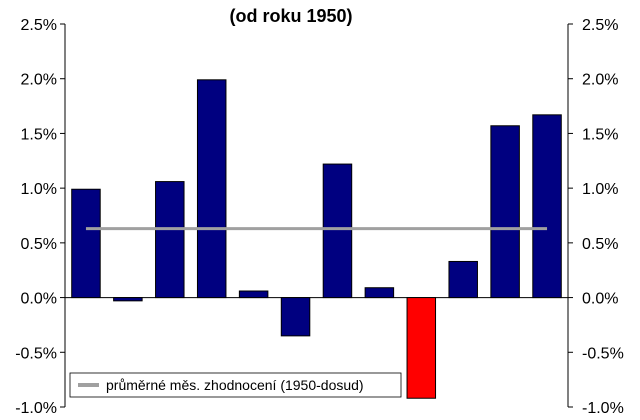  I want to click on right-tick-label: 1.5%, so click(600, 134).